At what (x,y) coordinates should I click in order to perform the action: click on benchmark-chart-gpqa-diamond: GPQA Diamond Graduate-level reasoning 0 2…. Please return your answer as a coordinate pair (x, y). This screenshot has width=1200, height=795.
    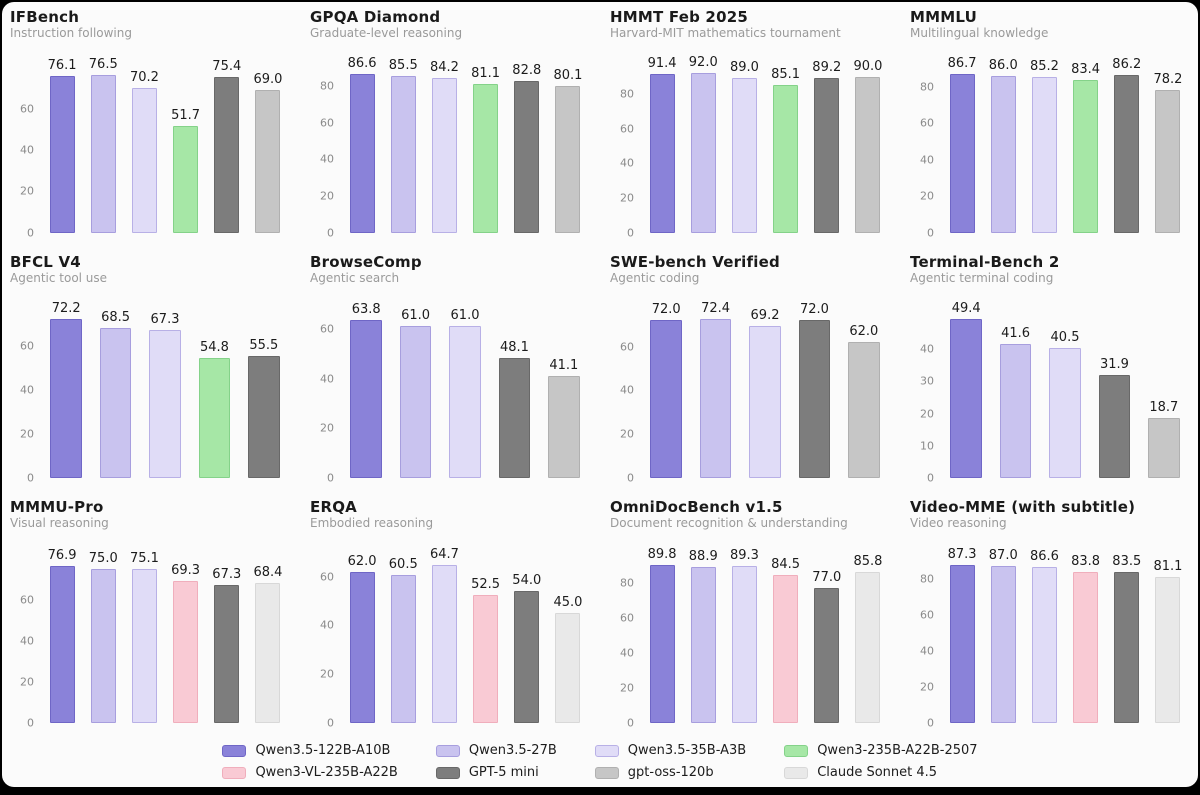
    Looking at the image, I should click on (452, 124).